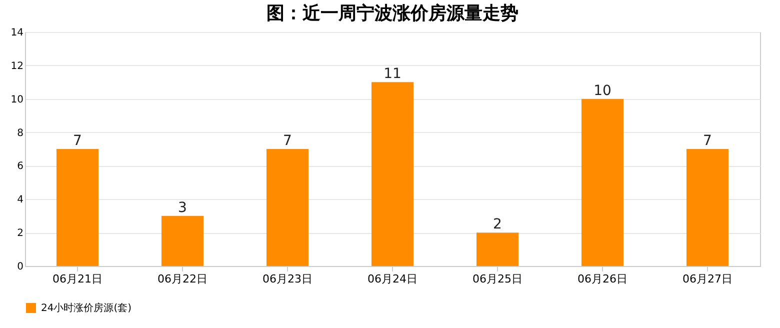 This screenshot has width=780, height=328. What do you see at coordinates (20, 234) in the screenshot?
I see `y-tick-label: 2` at bounding box center [20, 234].